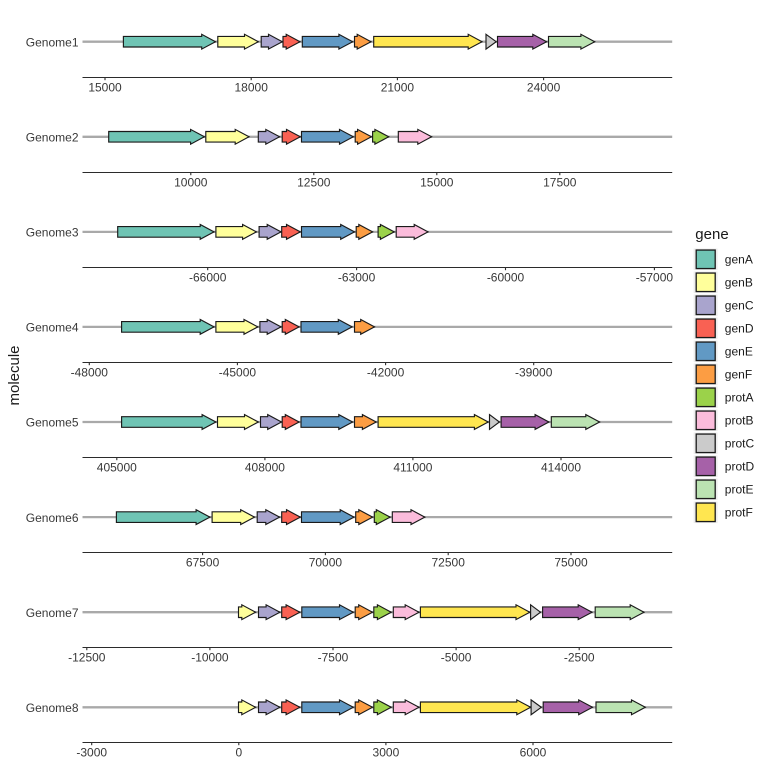 The height and width of the screenshot is (768, 768). What do you see at coordinates (711, 234) in the screenshot?
I see `svg-text: gene` at bounding box center [711, 234].